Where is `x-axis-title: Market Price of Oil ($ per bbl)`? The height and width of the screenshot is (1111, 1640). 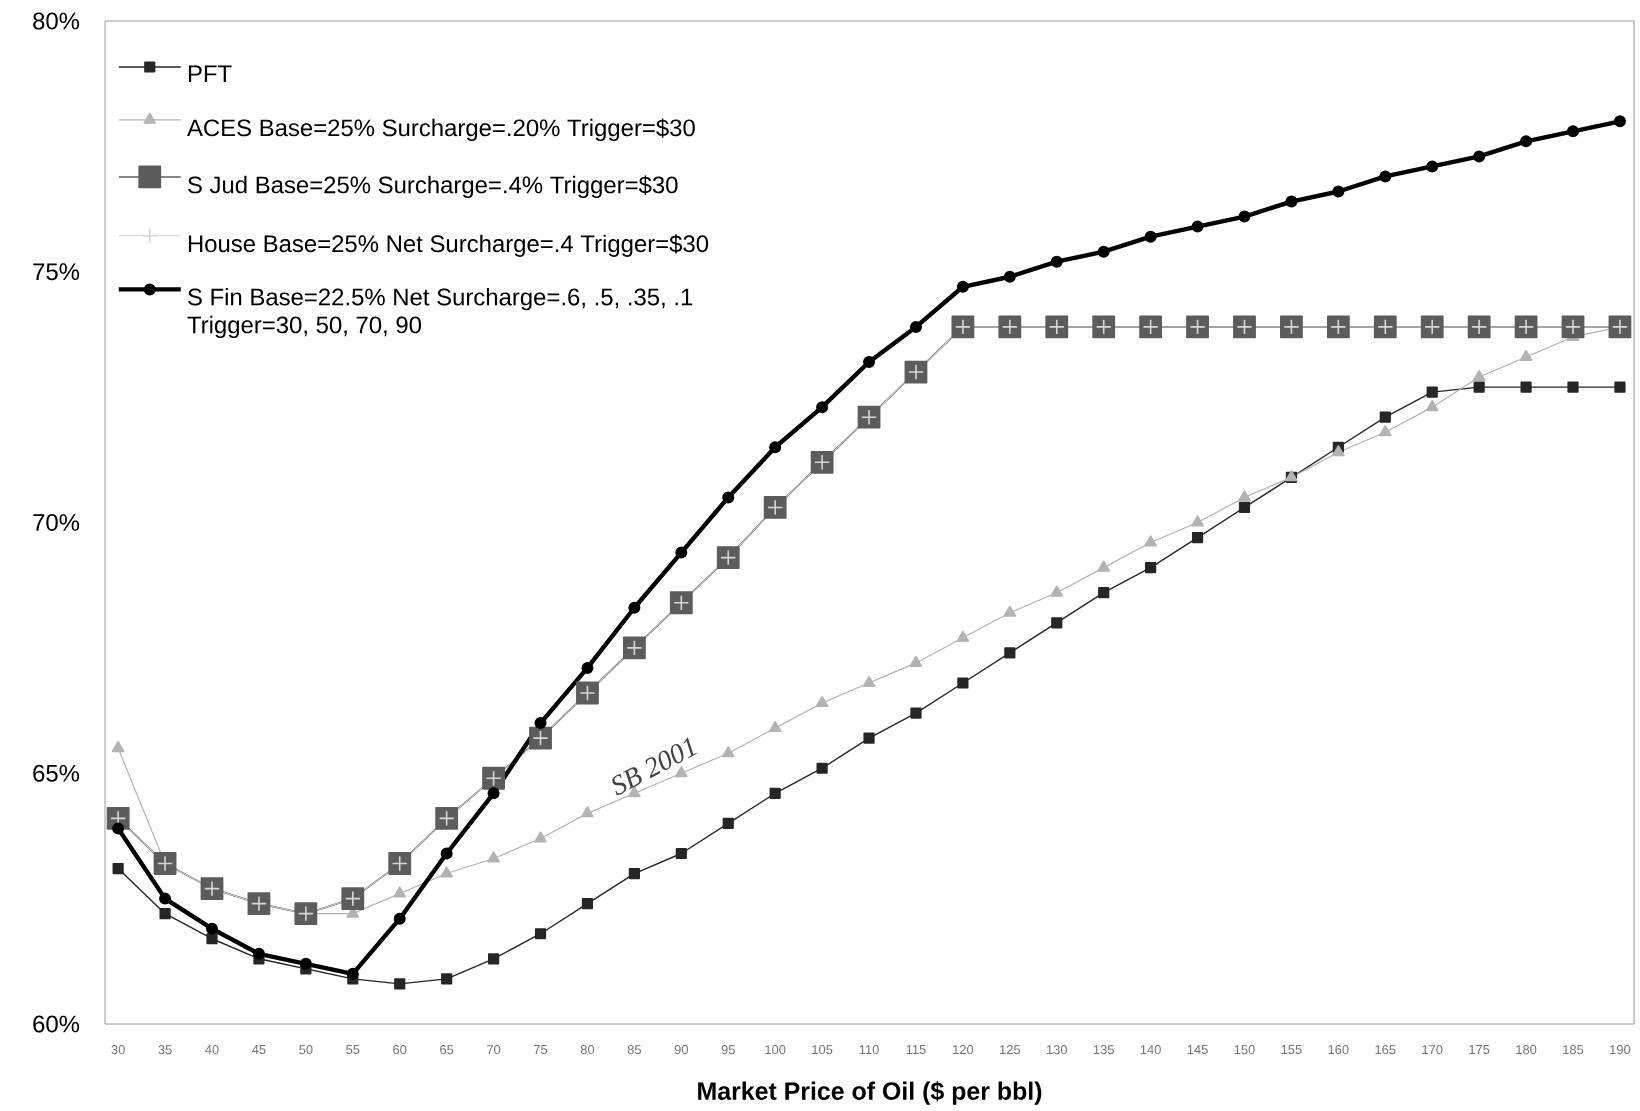
x-axis-title: Market Price of Oil ($ per bbl) is located at coordinates (870, 1093).